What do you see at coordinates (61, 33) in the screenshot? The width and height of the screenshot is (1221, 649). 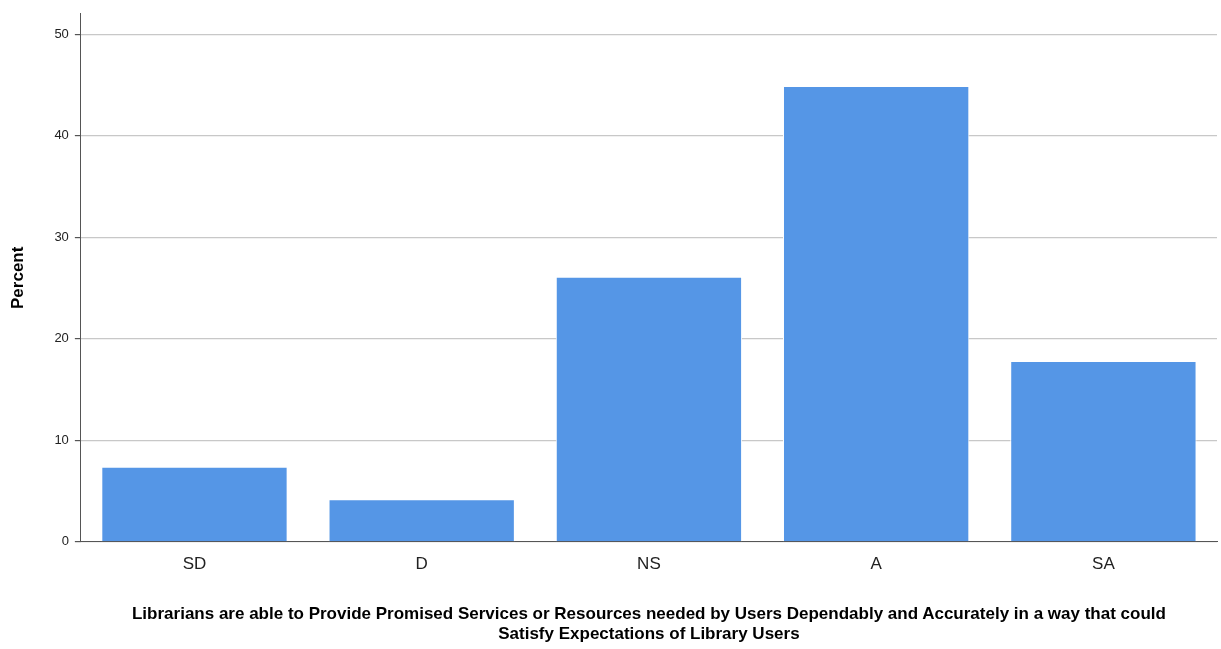 I see `y-tick-label: 50` at bounding box center [61, 33].